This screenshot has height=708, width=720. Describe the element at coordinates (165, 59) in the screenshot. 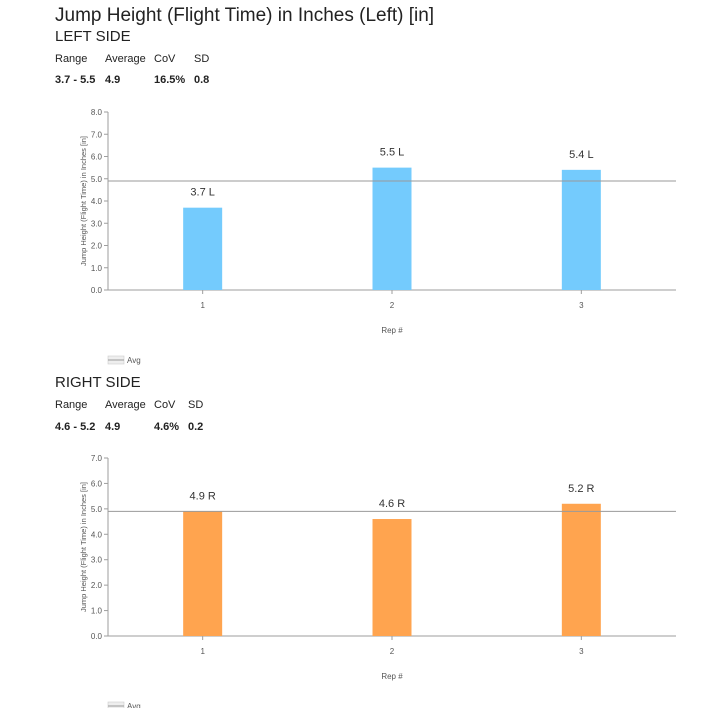

I see `left-cov-header: CoV` at that location.